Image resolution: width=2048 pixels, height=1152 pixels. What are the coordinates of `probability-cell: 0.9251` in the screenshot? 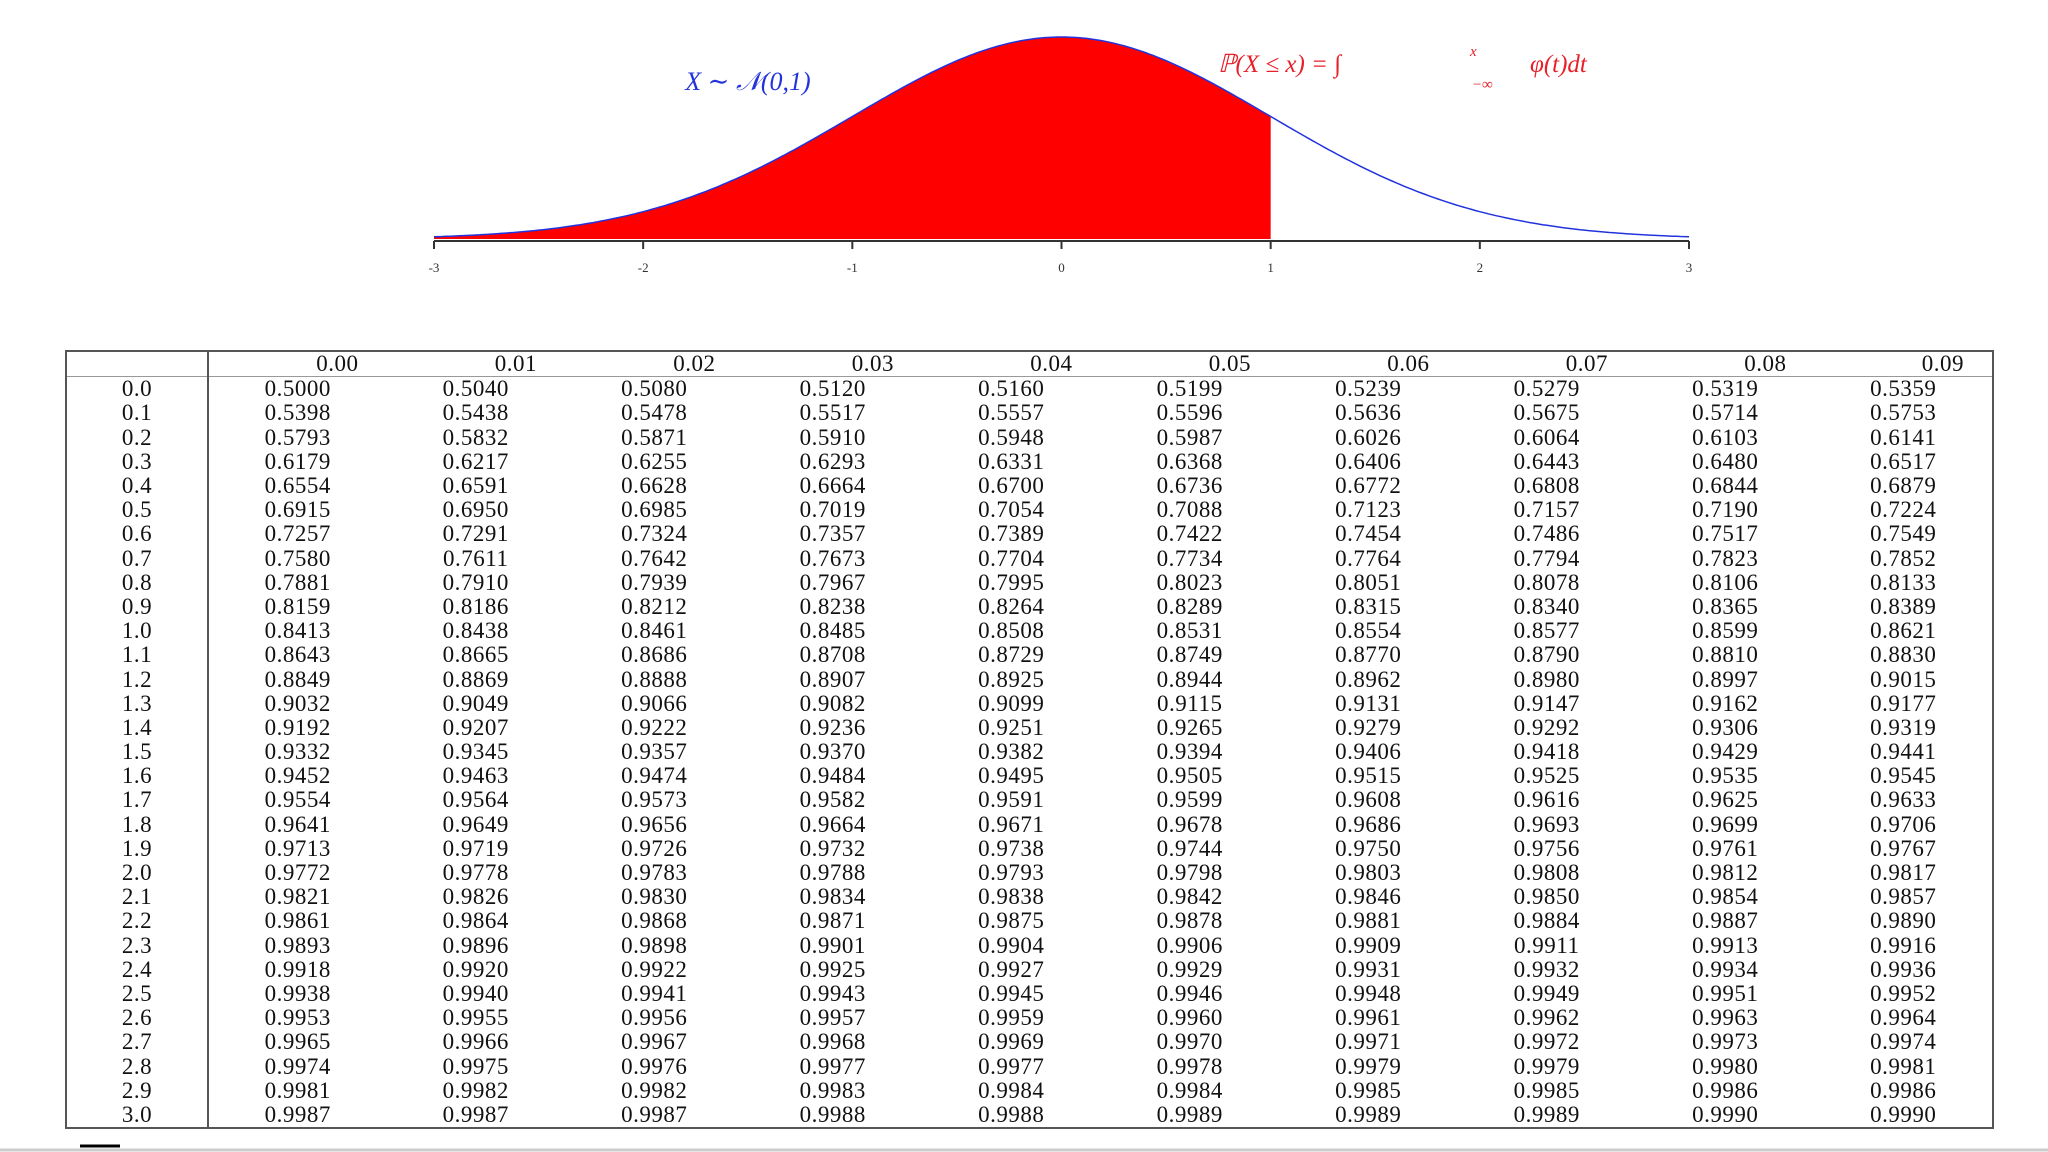 It's located at (1011, 727).